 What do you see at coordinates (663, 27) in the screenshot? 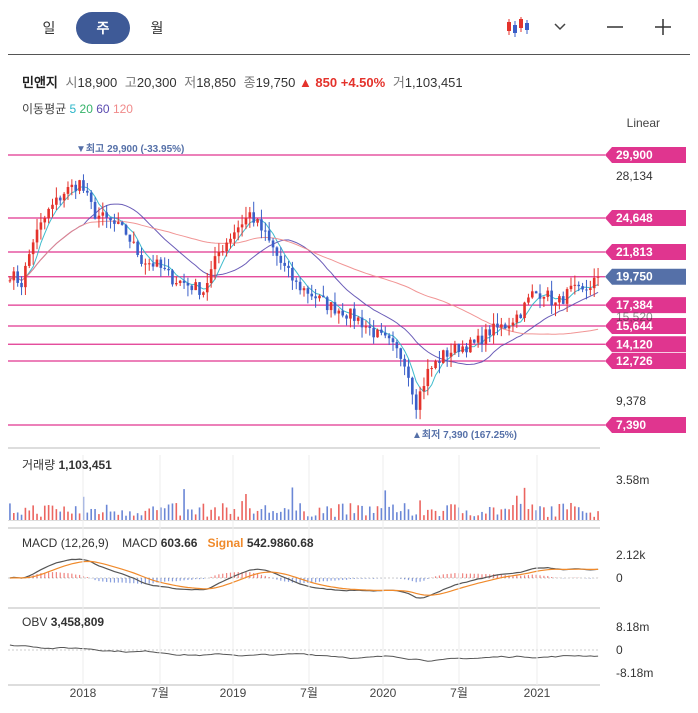
I see `zoom-in-button` at bounding box center [663, 27].